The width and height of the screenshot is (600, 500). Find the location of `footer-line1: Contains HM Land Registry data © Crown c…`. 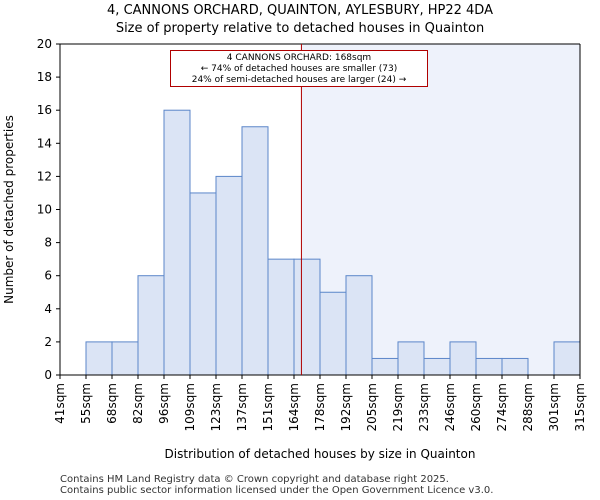

footer-line1: Contains HM Land Registry data © Crown c… is located at coordinates (254, 479).